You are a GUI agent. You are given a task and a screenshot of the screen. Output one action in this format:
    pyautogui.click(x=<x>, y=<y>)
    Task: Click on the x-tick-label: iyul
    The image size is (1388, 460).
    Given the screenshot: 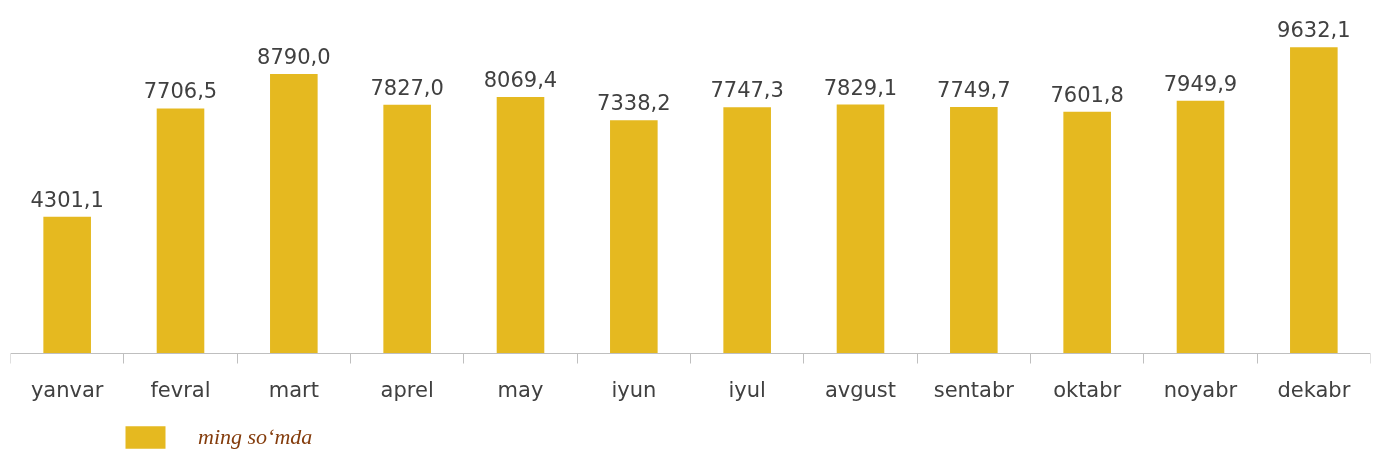 What is the action you would take?
    pyautogui.click(x=747, y=389)
    